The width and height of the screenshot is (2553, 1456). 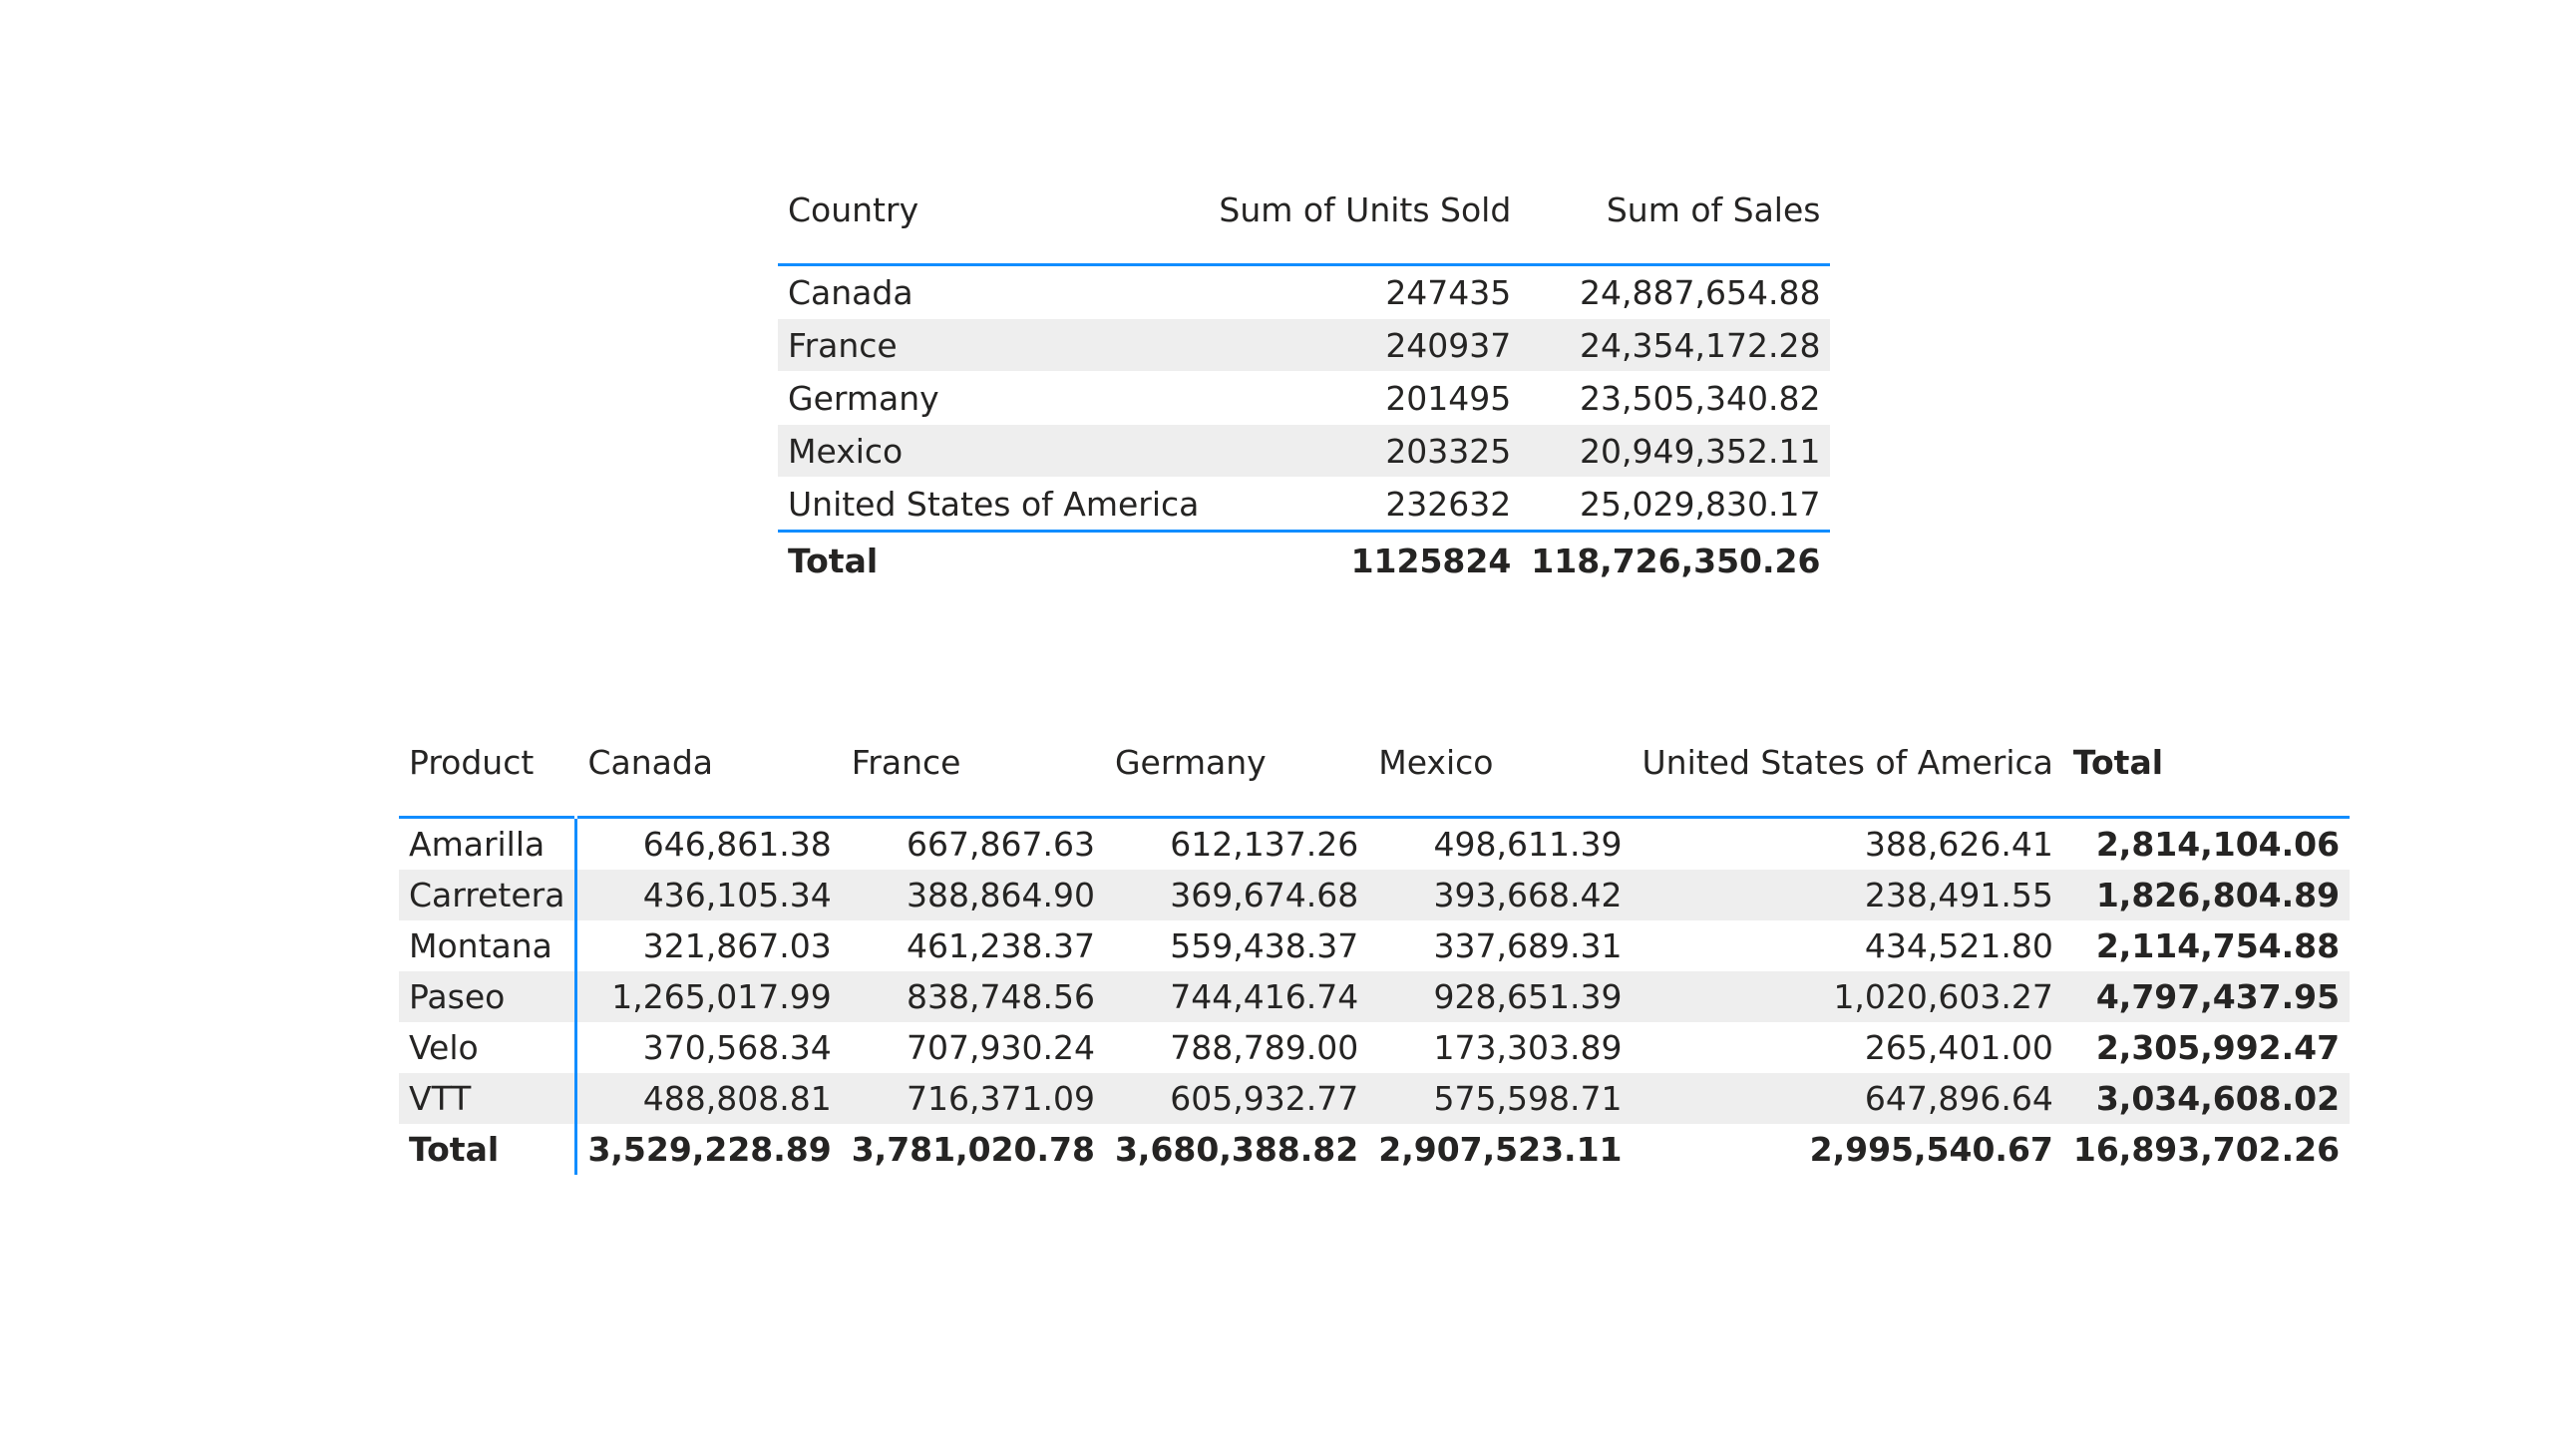 What do you see at coordinates (1848, 996) in the screenshot?
I see `cell-usa: 1,020,603.27` at bounding box center [1848, 996].